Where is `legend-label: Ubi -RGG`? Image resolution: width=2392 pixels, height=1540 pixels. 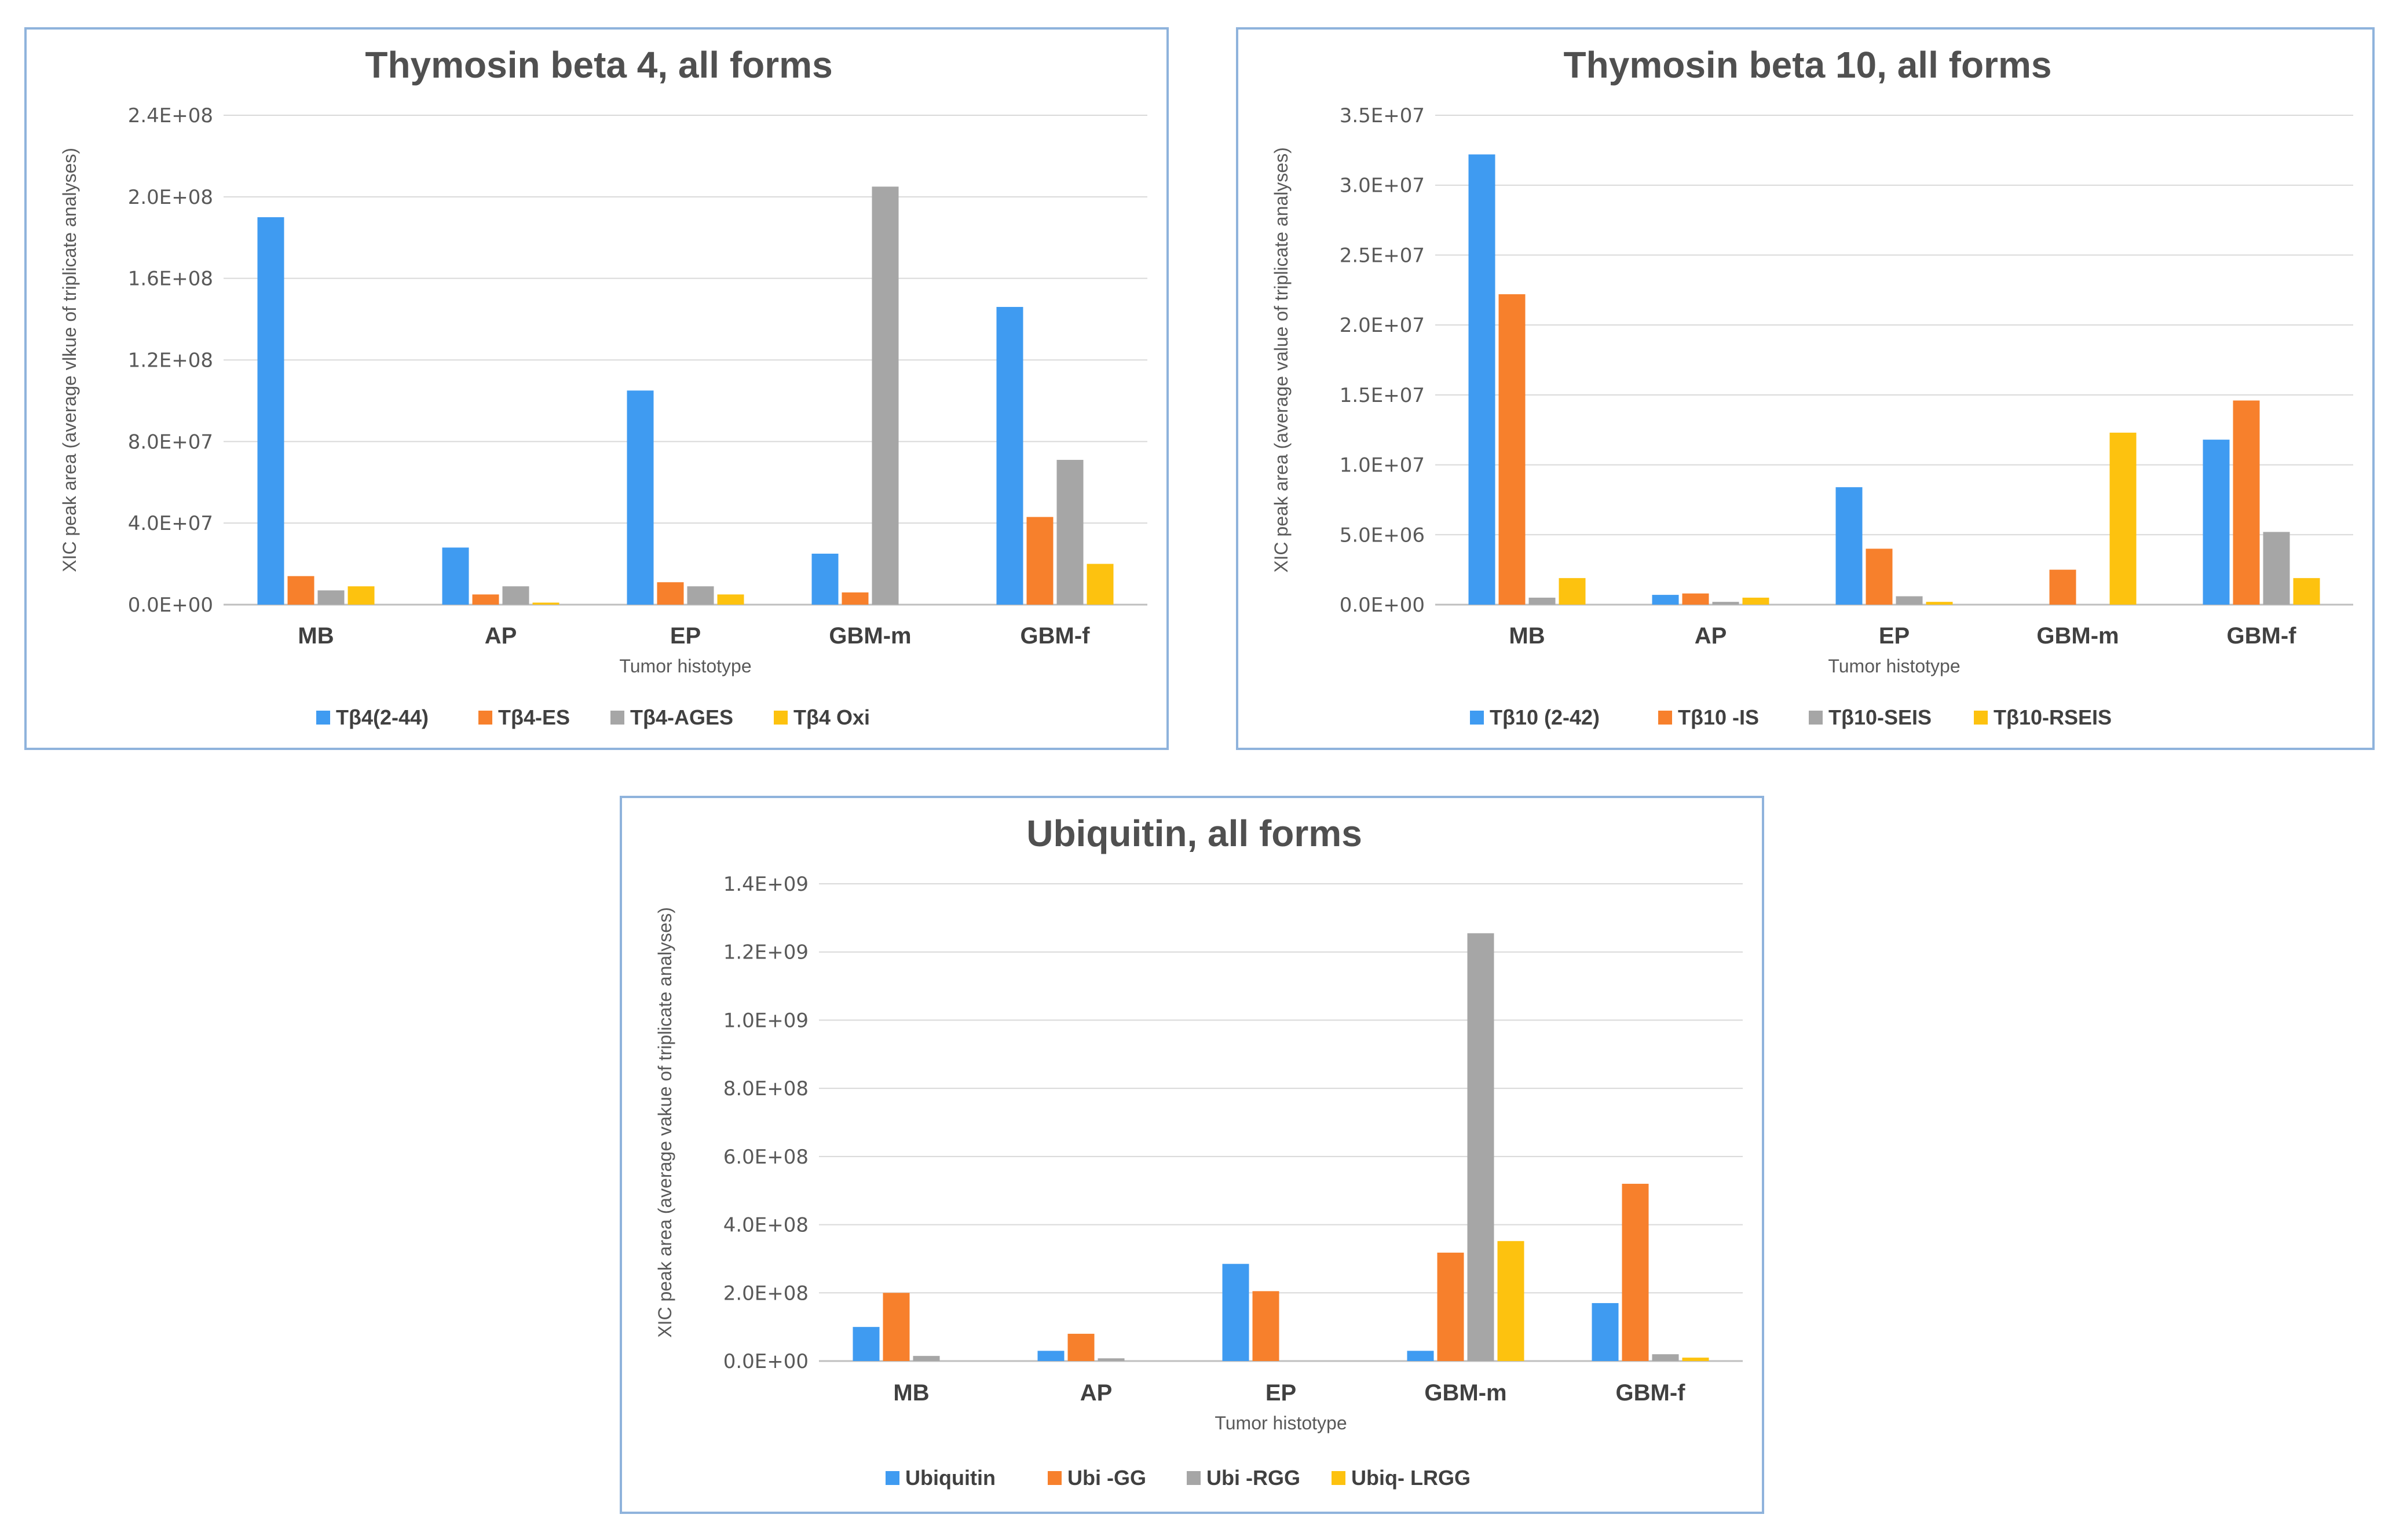
legend-label: Ubi -RGG is located at coordinates (1253, 1478).